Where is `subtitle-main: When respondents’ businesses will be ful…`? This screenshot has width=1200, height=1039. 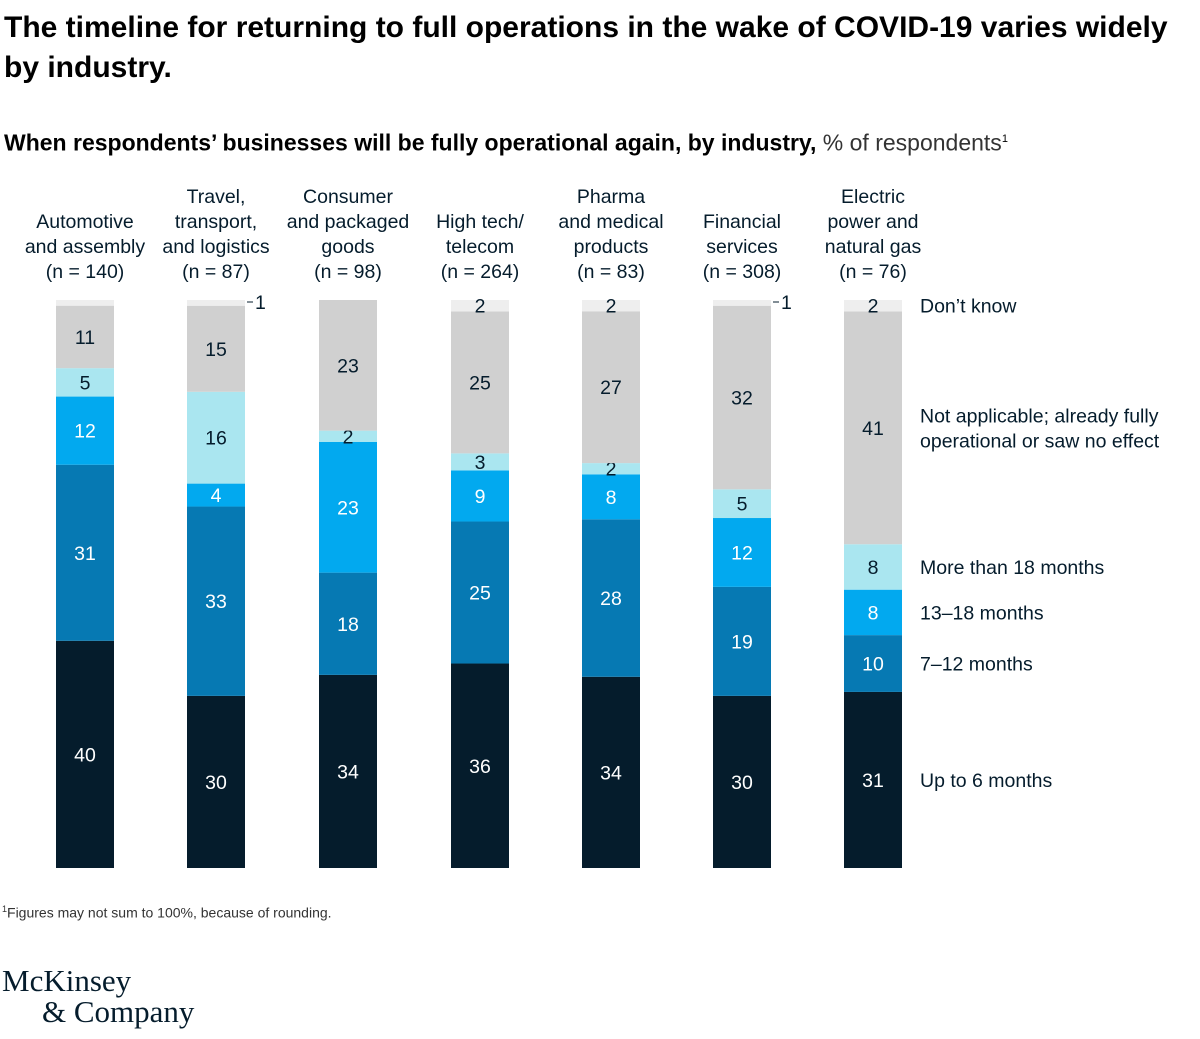 subtitle-main: When respondents’ businesses will be ful… is located at coordinates (410, 142).